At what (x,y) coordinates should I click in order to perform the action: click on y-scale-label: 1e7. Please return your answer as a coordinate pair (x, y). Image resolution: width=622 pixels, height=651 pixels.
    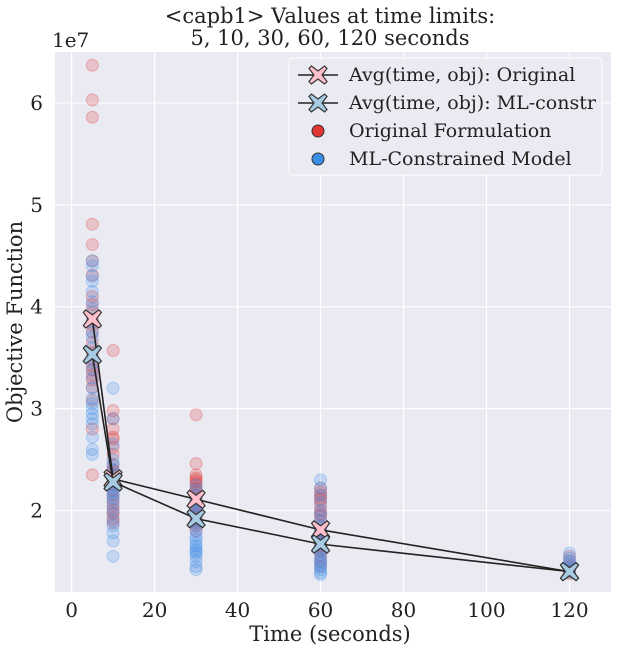
    Looking at the image, I should click on (70, 40).